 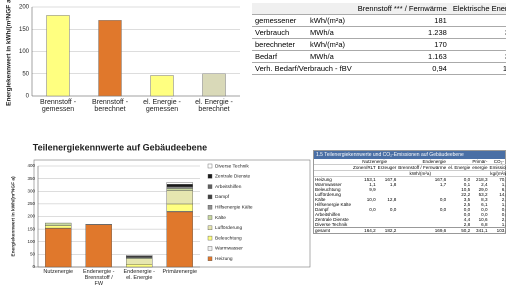 I want to click on row-label: Verh. Bedarf/Verbrauch - fBV, so click(x=303, y=68).